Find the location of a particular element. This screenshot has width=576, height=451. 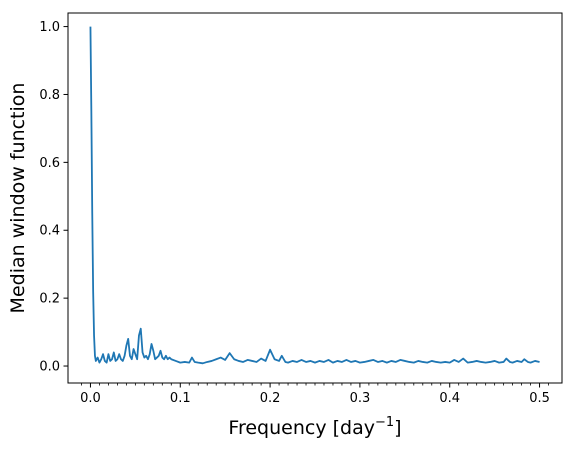

y-tick-label: 0.8 is located at coordinates (49, 95).